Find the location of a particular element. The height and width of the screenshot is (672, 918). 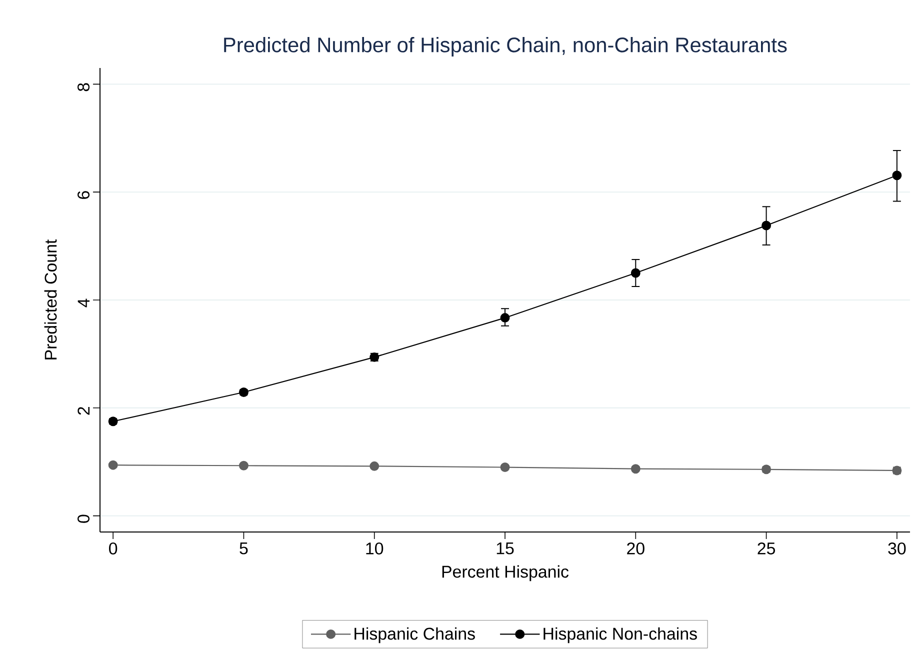

y-tick-label: 8 is located at coordinates (84, 87).